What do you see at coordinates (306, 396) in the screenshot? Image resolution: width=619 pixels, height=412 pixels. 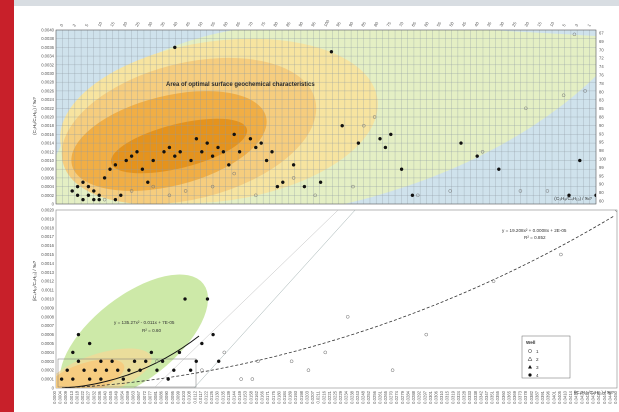 I see `bottom-tick-label: 0.0203` at bounding box center [306, 396].